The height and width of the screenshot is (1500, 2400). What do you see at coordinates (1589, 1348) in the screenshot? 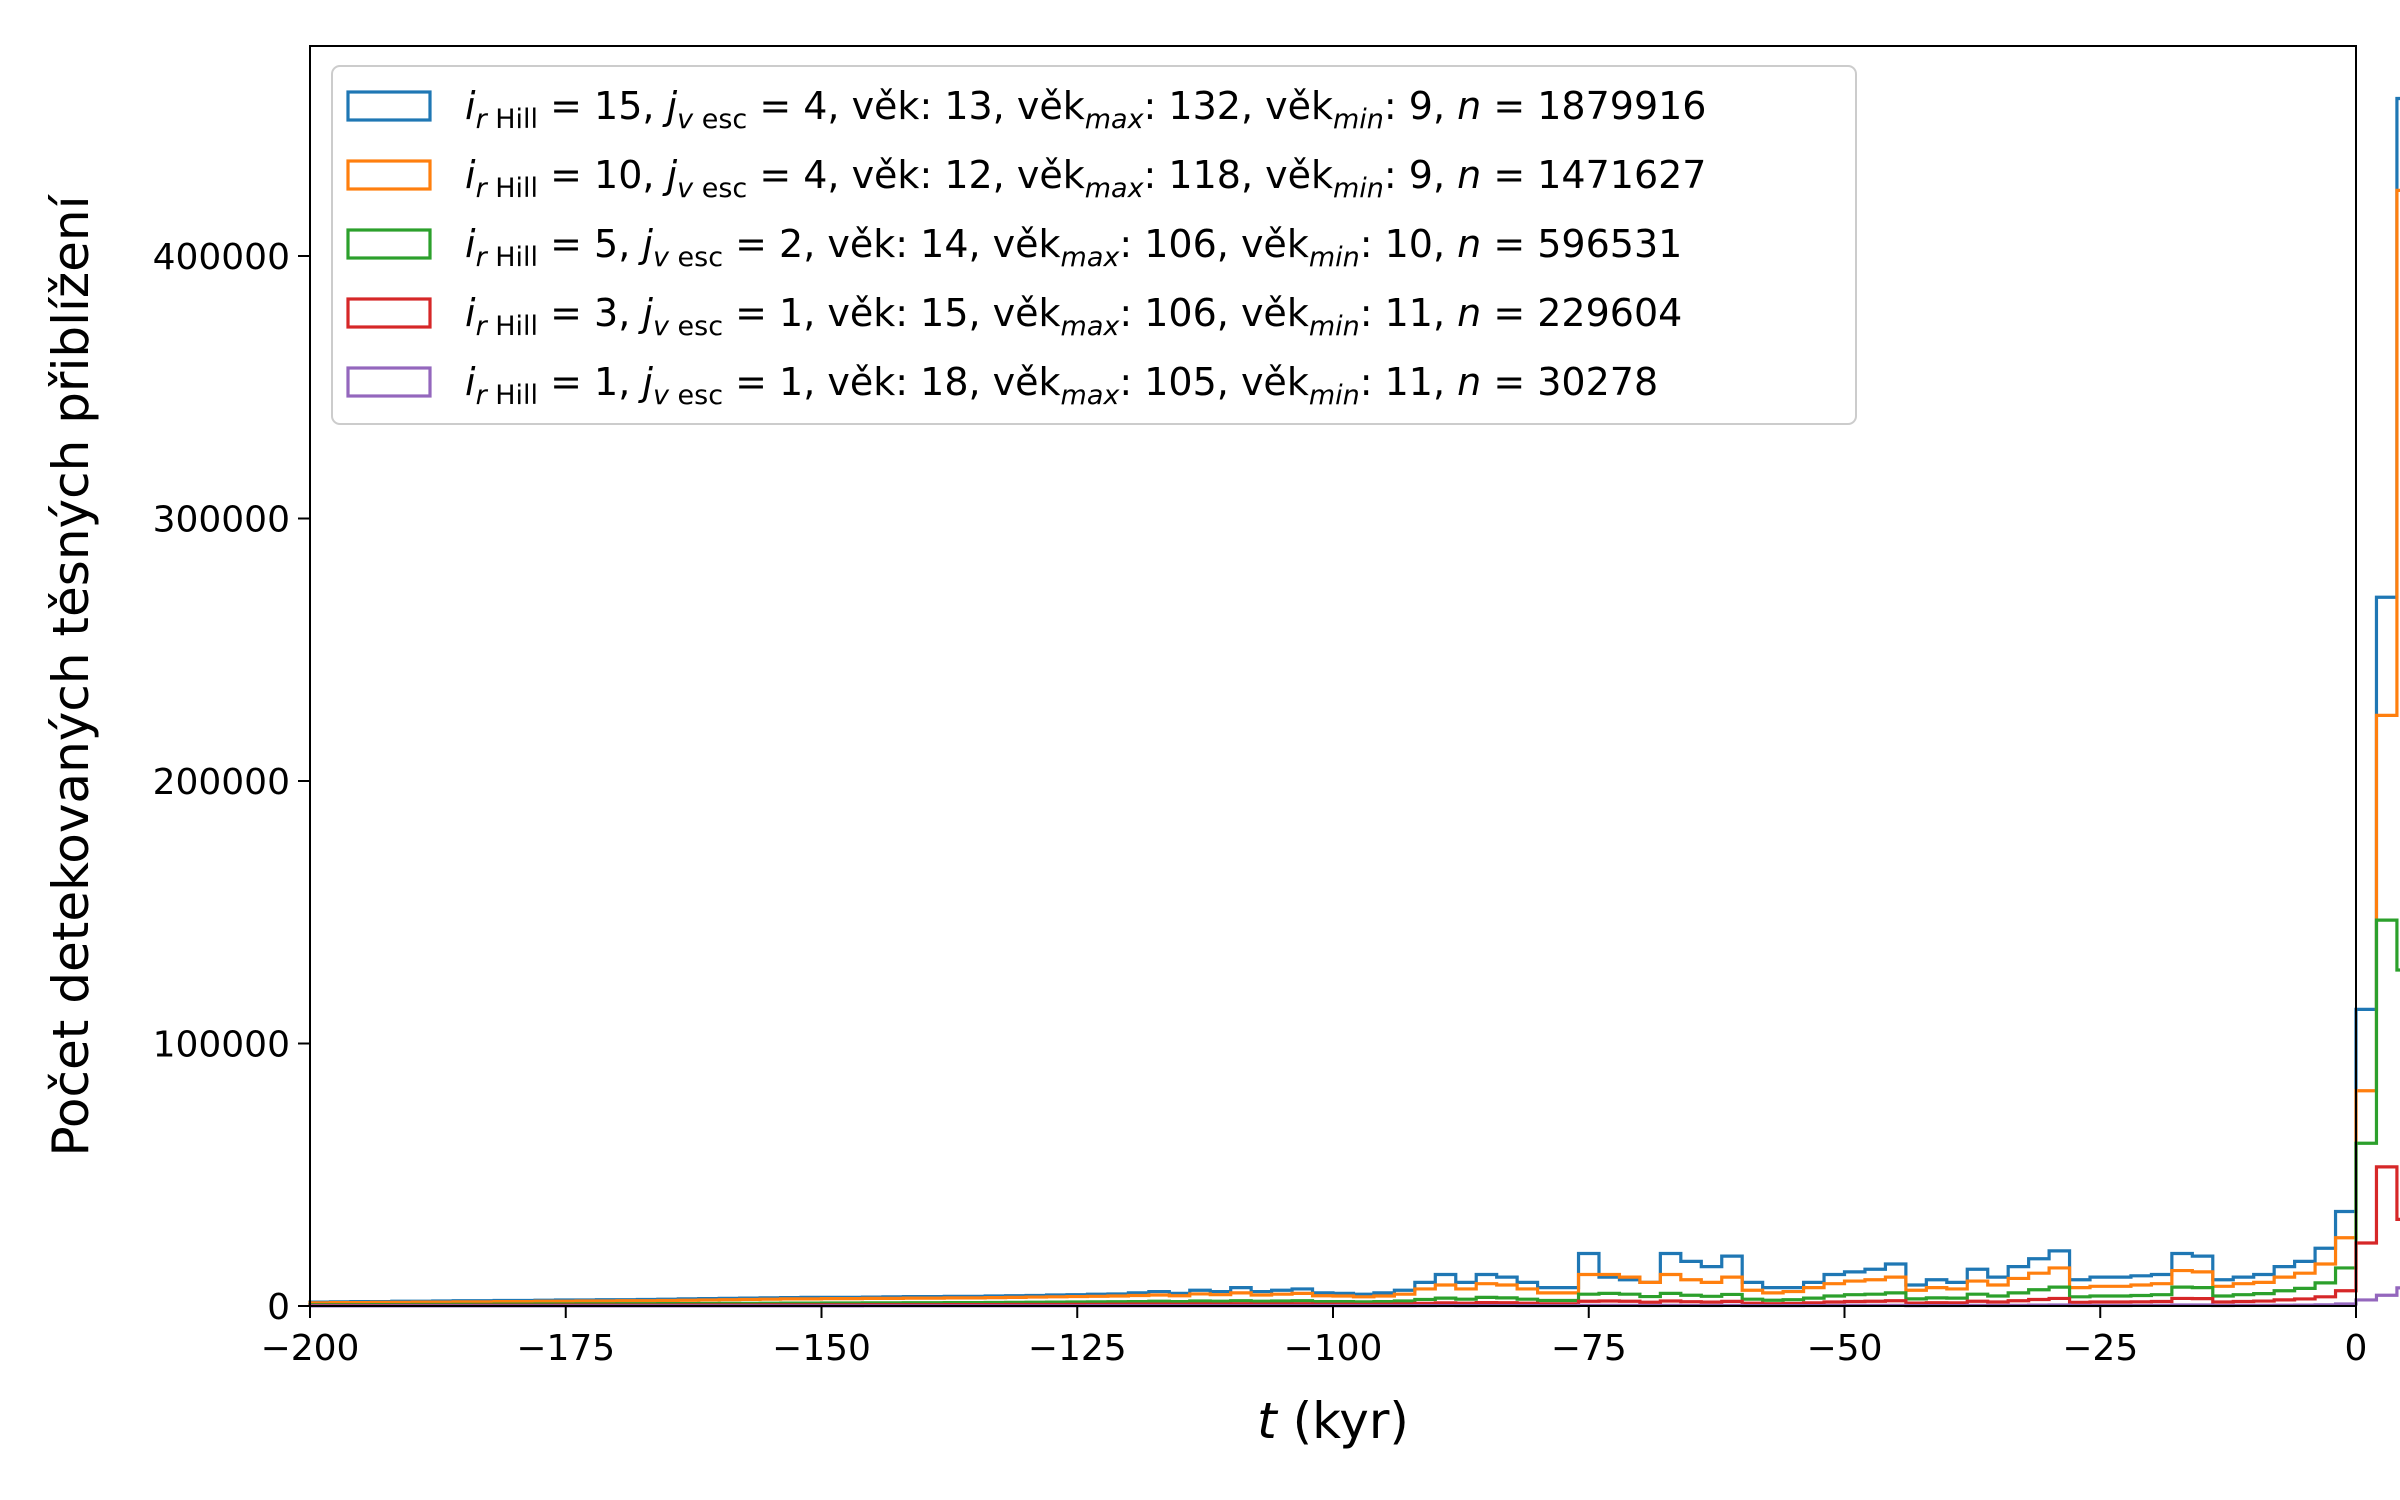
I see `x-tick-label: −75` at bounding box center [1589, 1348].